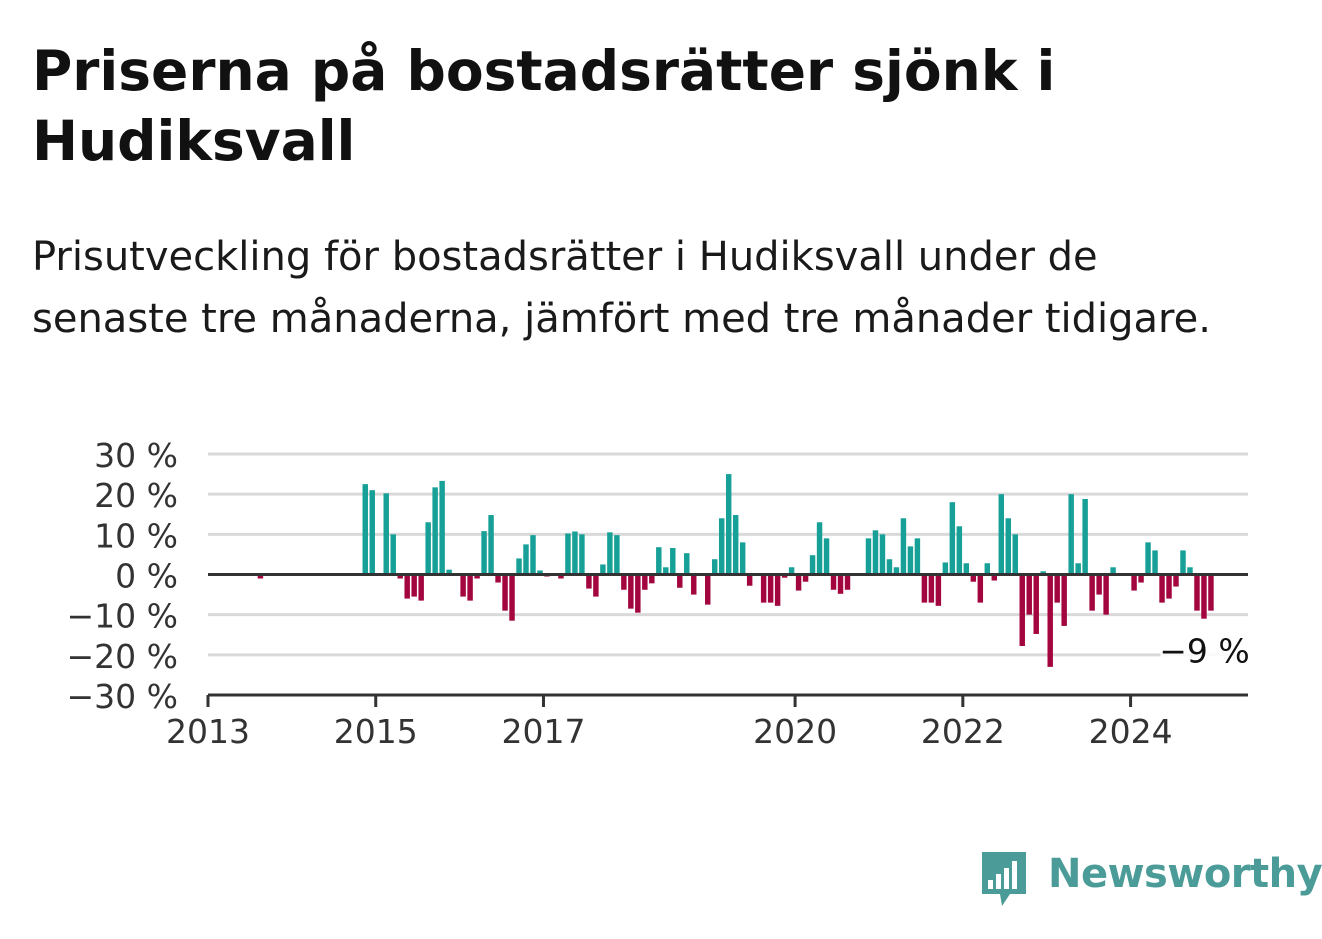 Image resolution: width=1322 pixels, height=939 pixels. I want to click on y-tick-label: −10 %, so click(123, 616).